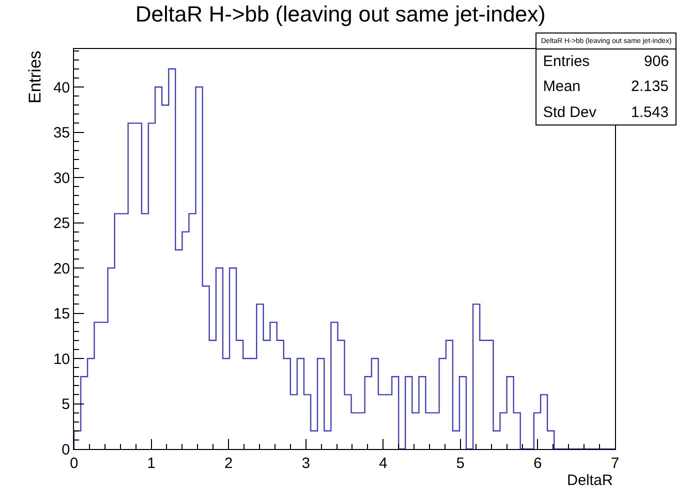 Image resolution: width=681 pixels, height=488 pixels. I want to click on y-tick-label: 40, so click(61, 87).